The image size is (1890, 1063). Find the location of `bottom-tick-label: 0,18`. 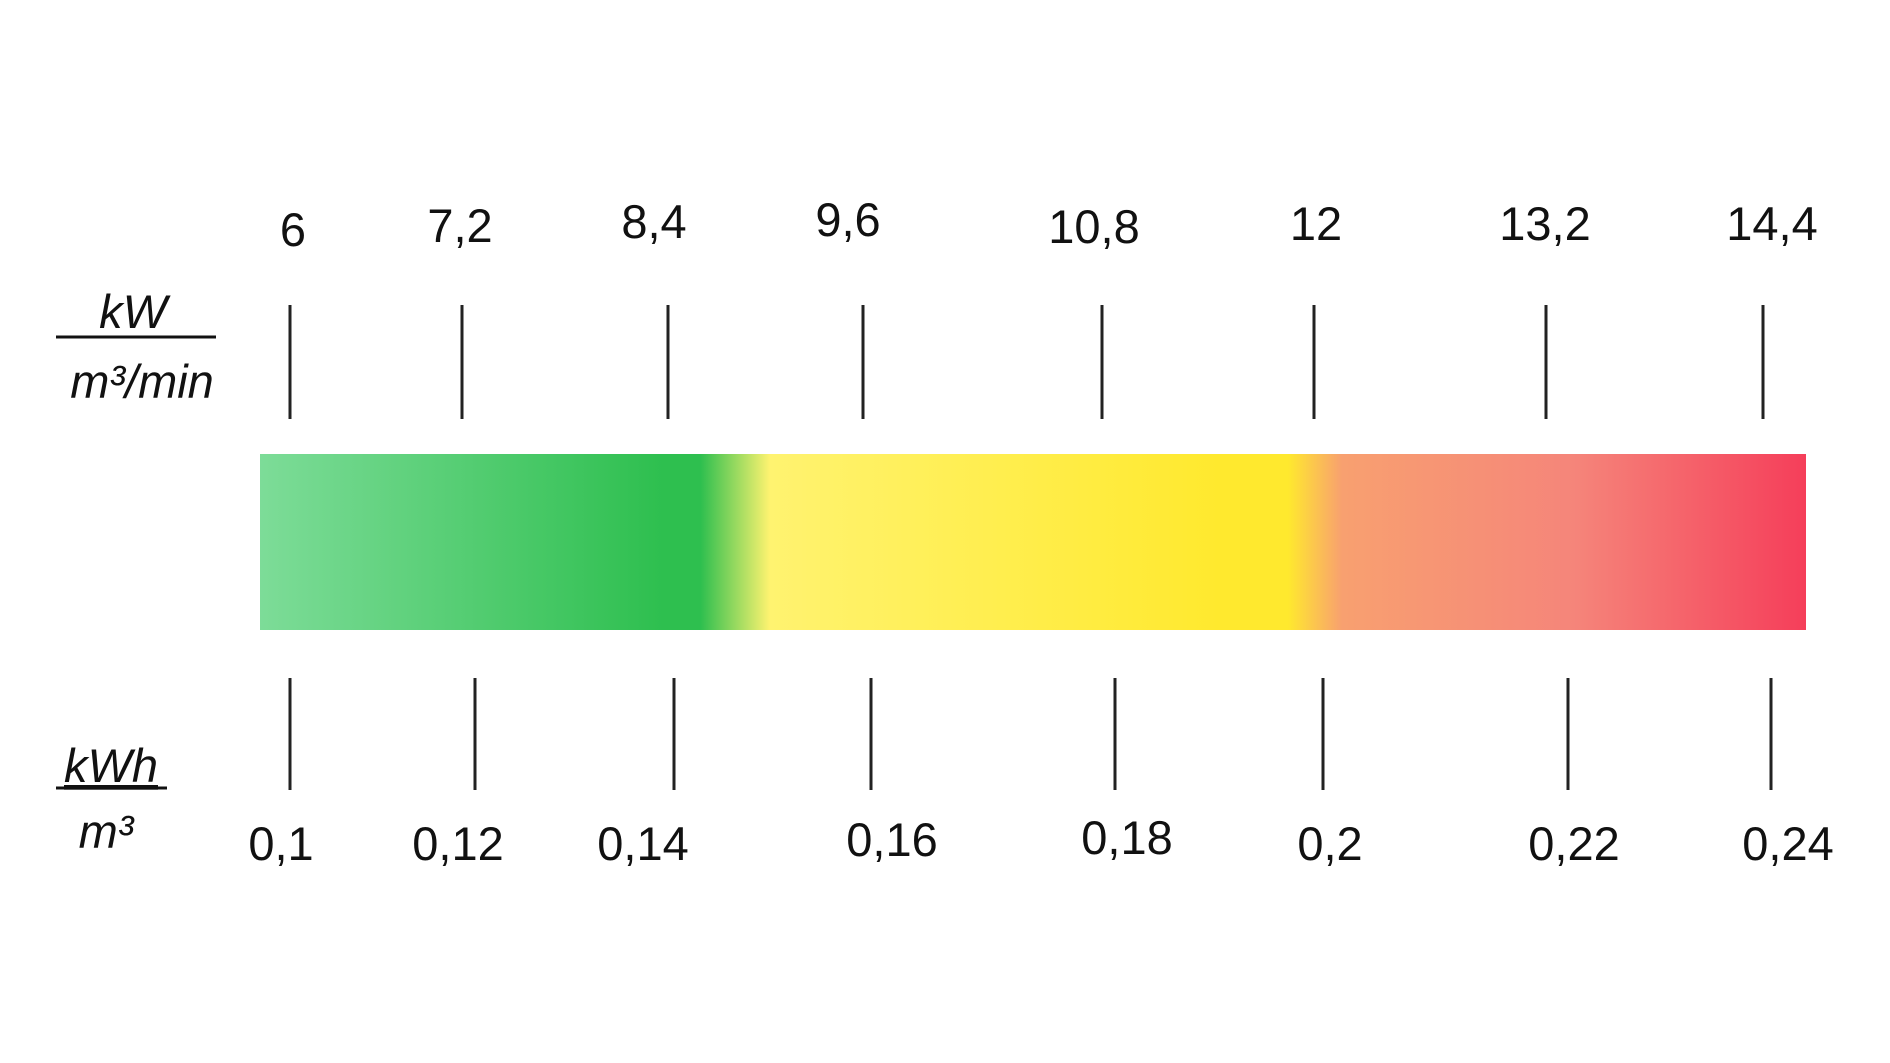

bottom-tick-label: 0,18 is located at coordinates (1126, 837).